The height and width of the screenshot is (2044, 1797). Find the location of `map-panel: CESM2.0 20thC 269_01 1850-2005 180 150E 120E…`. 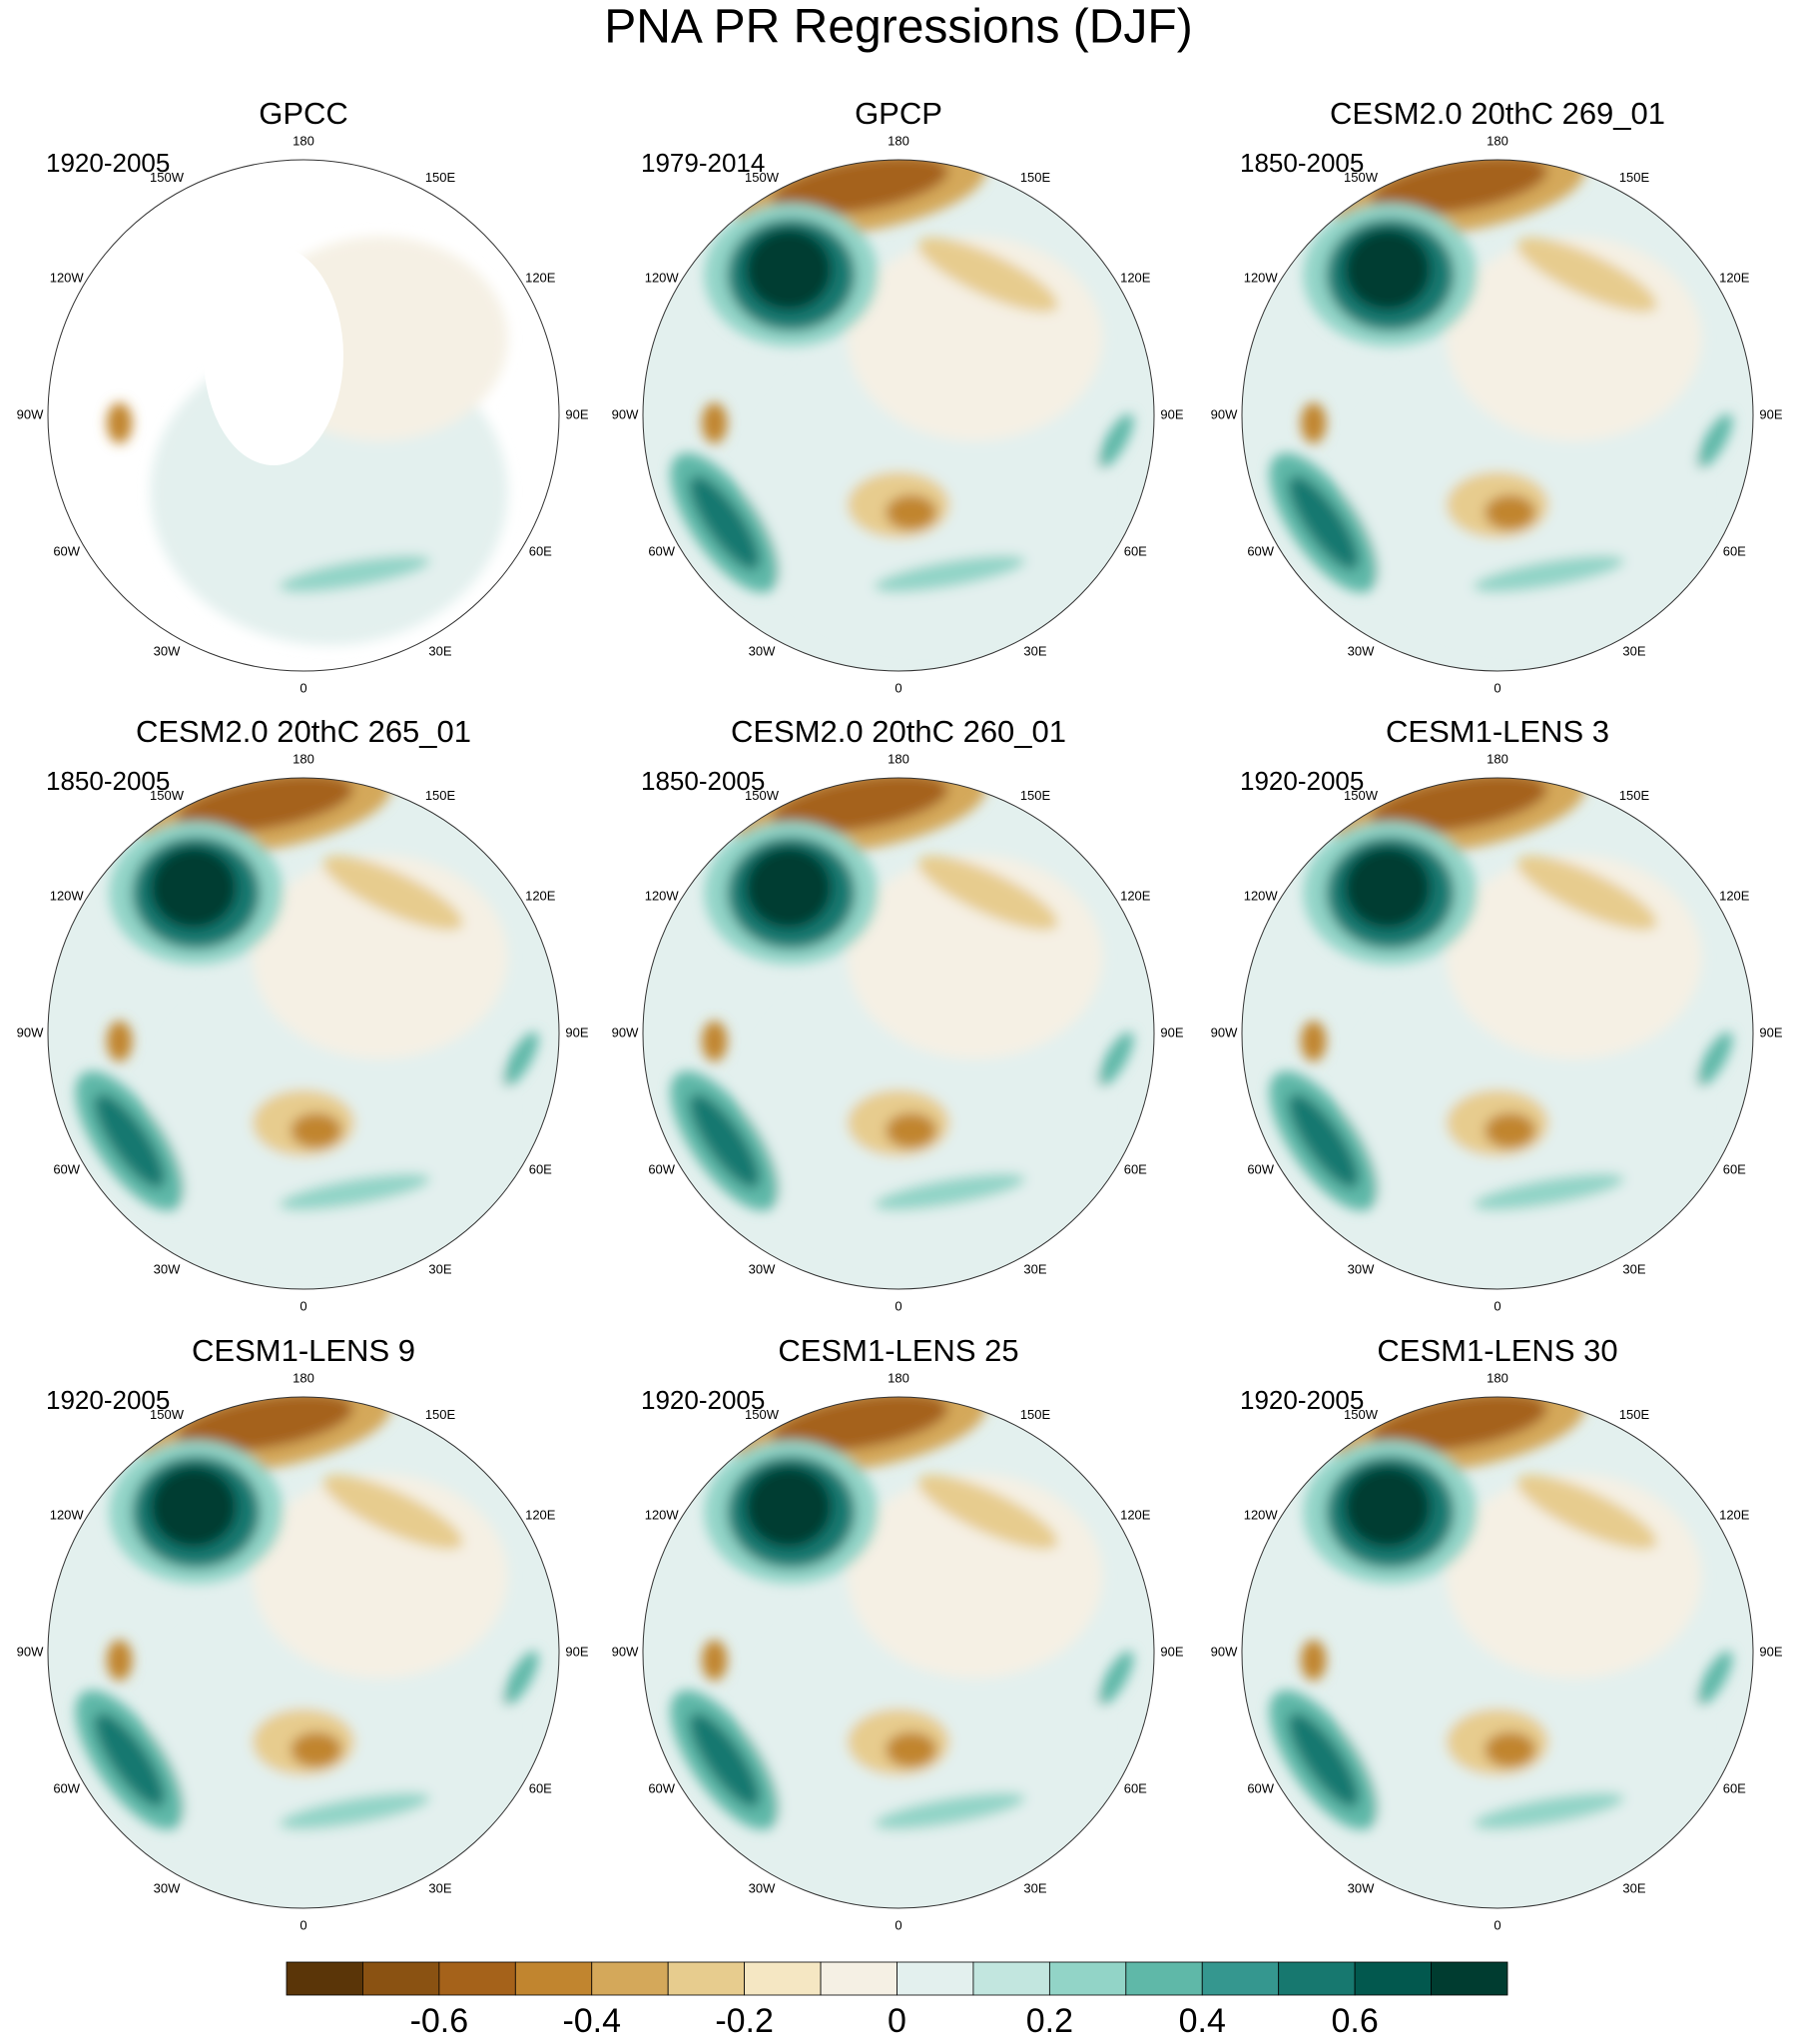

map-panel: CESM2.0 20thC 269_01 1850-2005 180 150E 120E… is located at coordinates (1497, 395).